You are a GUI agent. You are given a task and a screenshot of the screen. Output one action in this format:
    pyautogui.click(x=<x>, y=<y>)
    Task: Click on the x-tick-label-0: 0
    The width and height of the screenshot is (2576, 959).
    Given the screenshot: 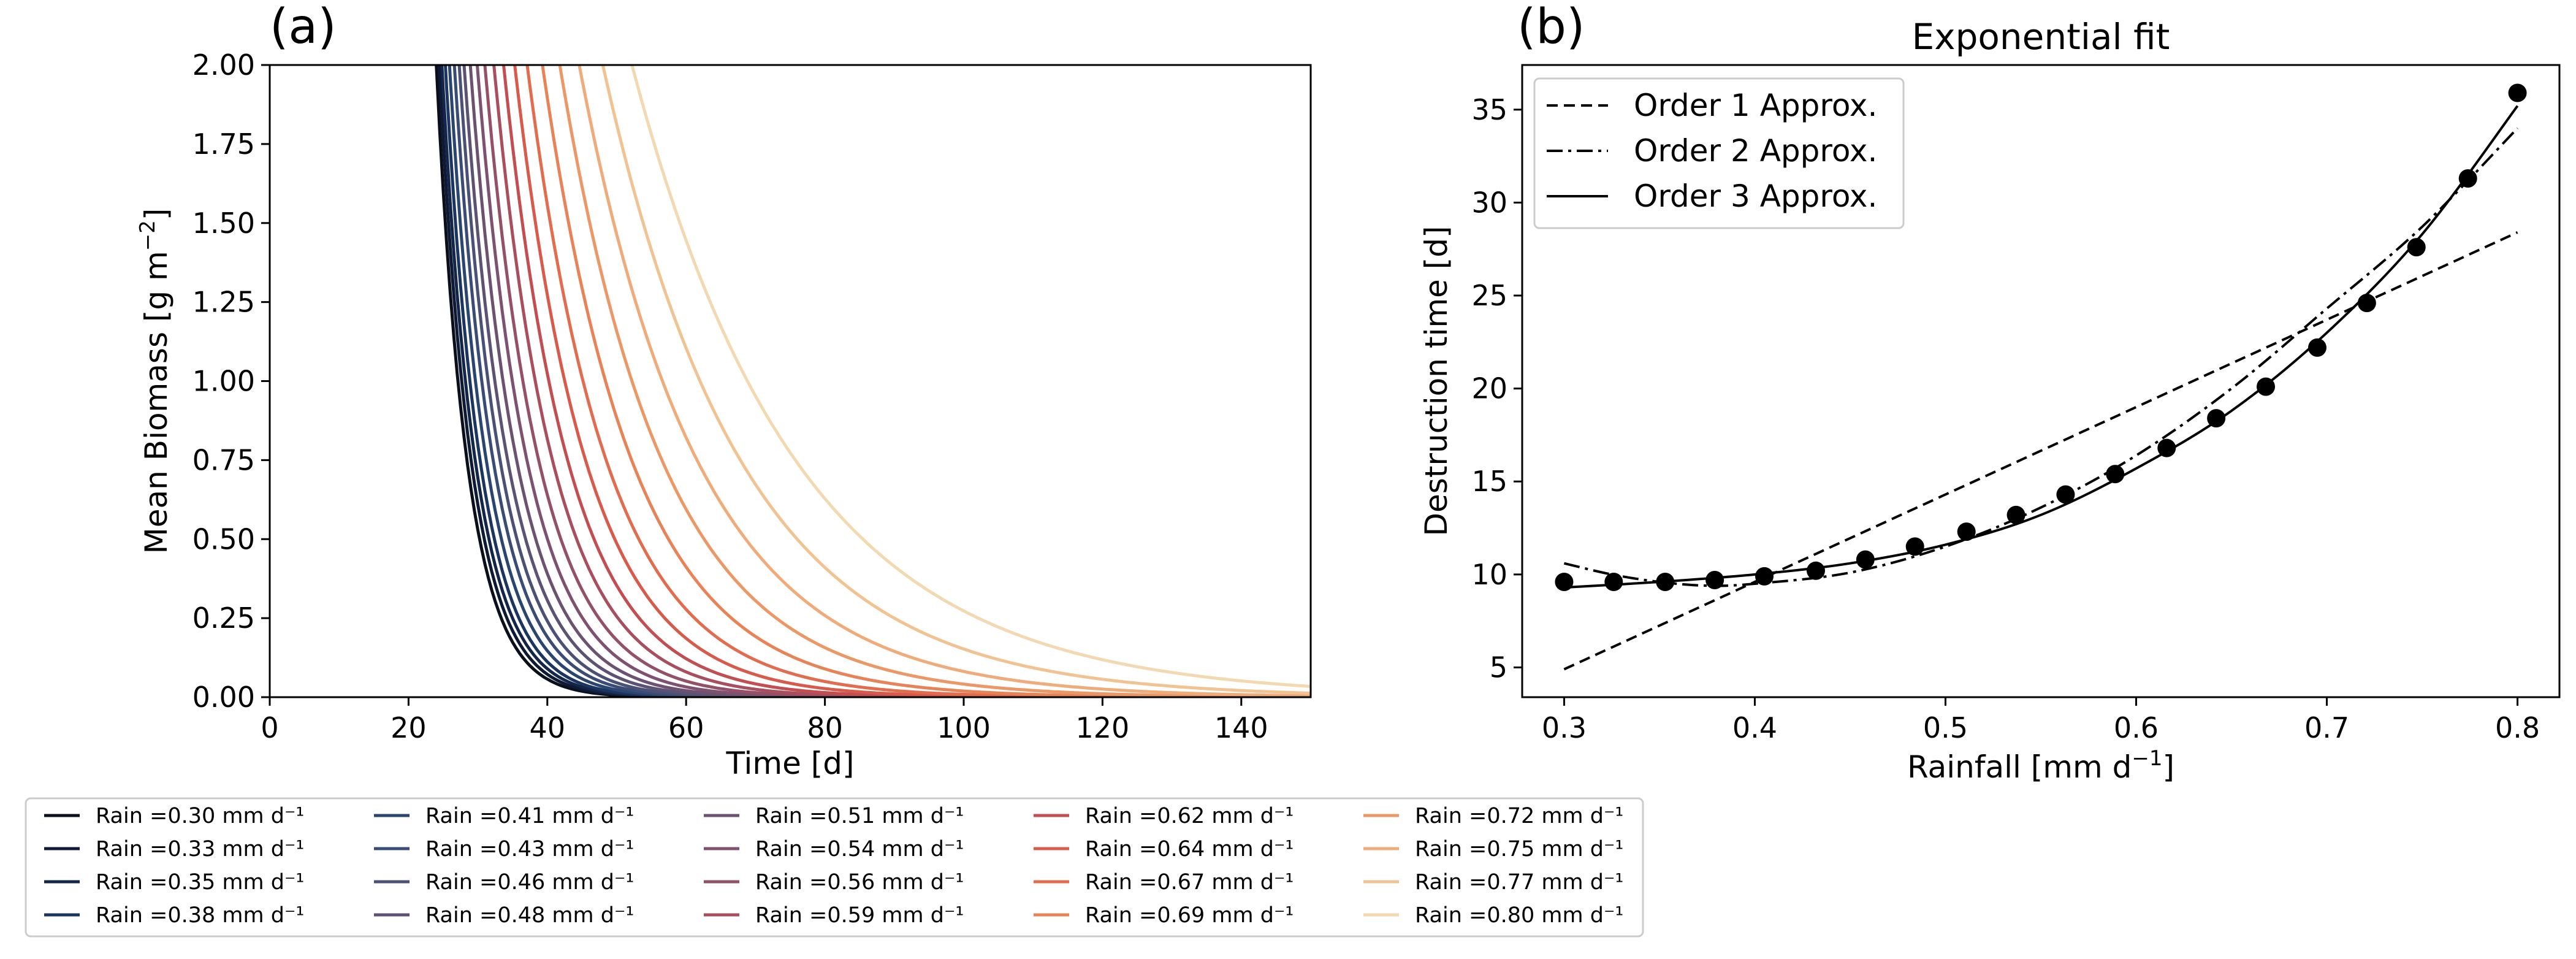 What is the action you would take?
    pyautogui.click(x=269, y=727)
    